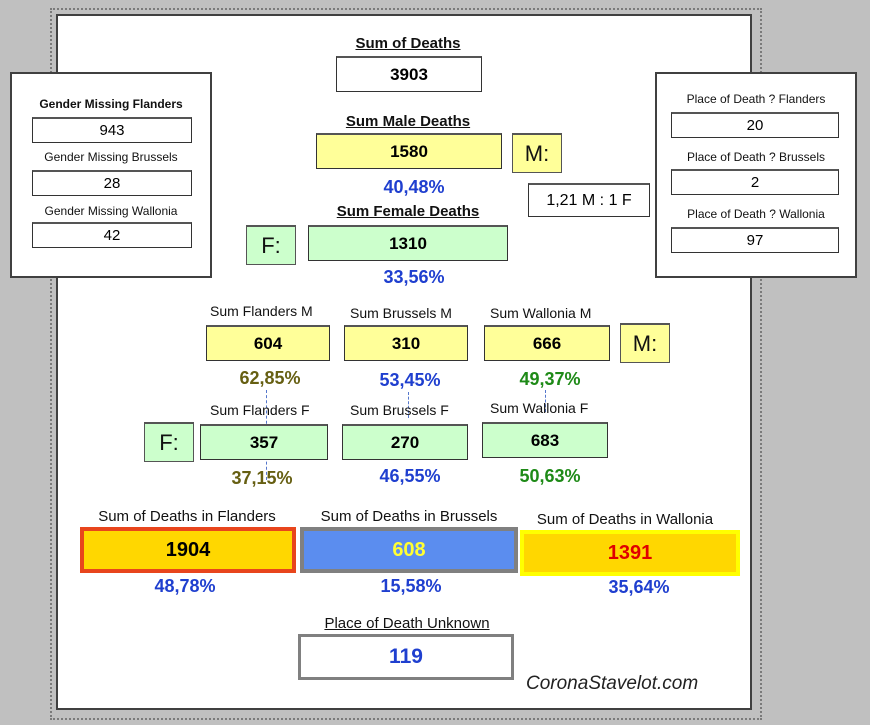  I want to click on brussels-total-box: 608, so click(409, 550).